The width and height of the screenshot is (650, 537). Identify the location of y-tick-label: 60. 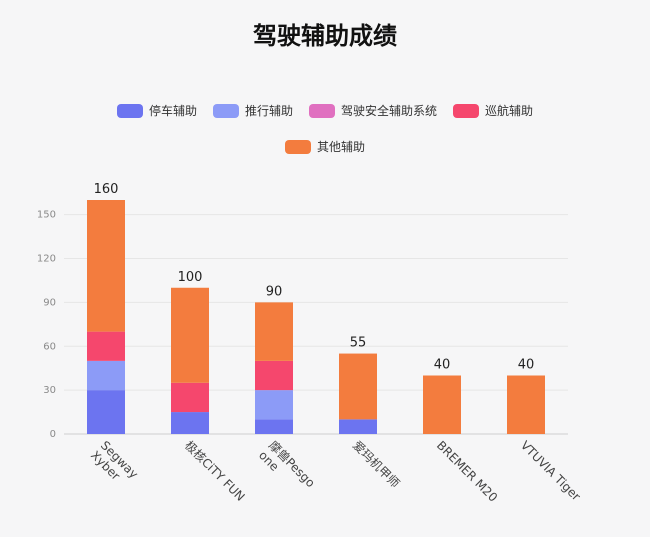
(49, 346).